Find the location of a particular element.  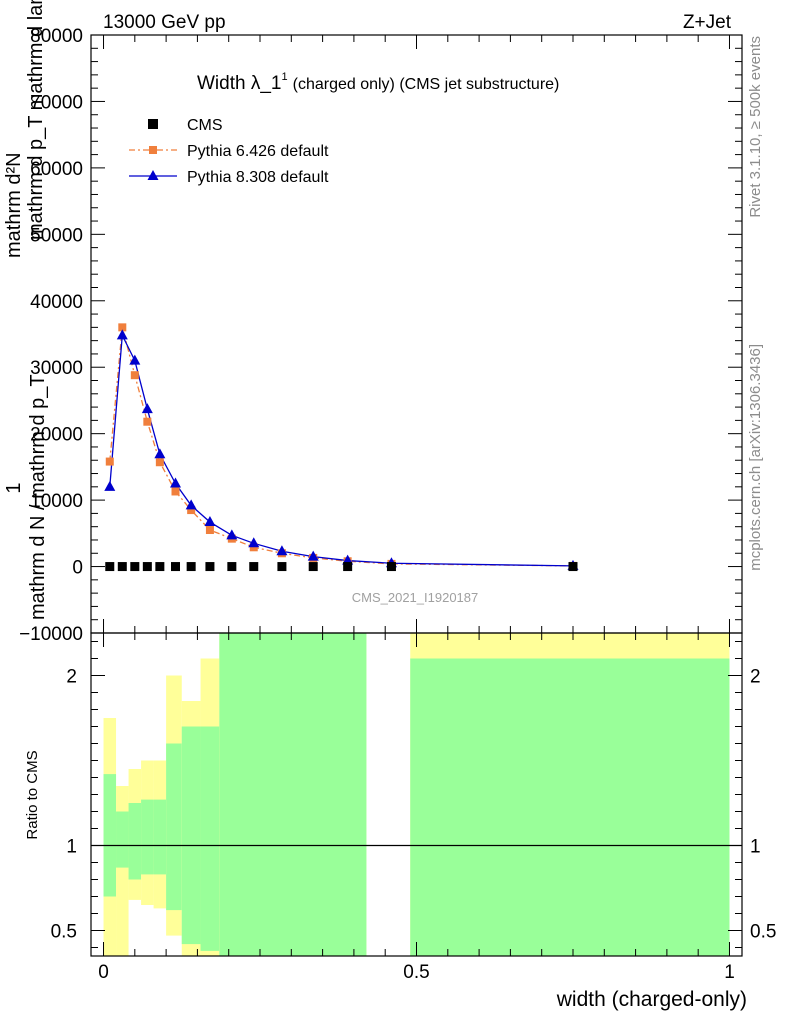

x-tick-label: 1 is located at coordinates (729, 972).